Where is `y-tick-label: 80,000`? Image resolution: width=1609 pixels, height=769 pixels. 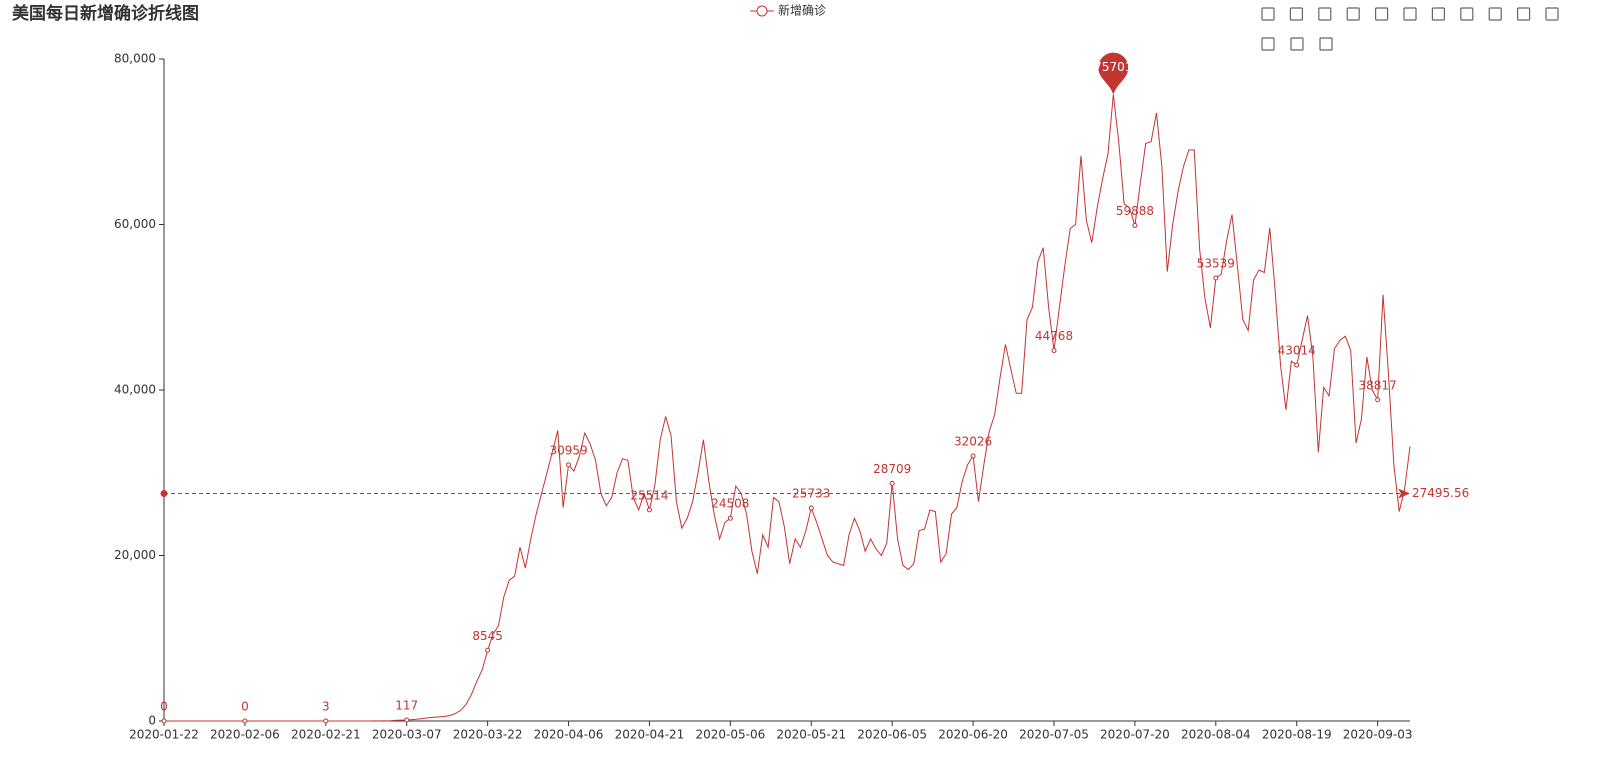 y-tick-label: 80,000 is located at coordinates (135, 59).